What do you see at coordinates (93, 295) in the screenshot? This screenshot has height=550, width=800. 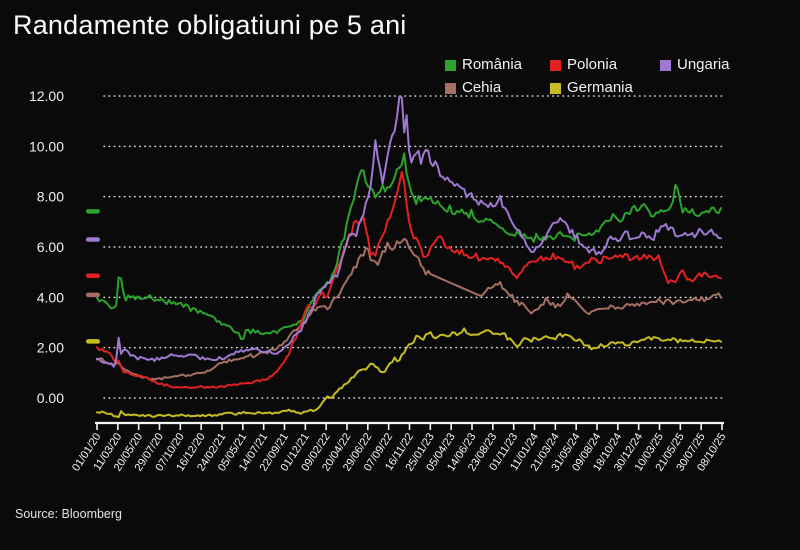 I see `last-value-marker-cehia` at bounding box center [93, 295].